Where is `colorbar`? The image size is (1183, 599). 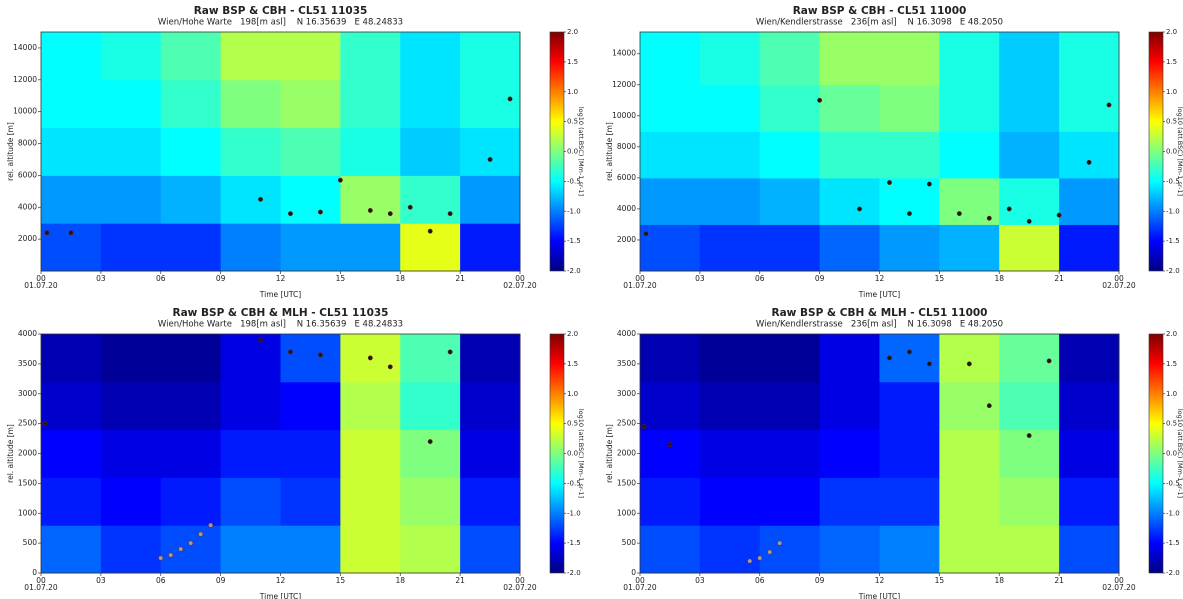
colorbar is located at coordinates (1156, 151).